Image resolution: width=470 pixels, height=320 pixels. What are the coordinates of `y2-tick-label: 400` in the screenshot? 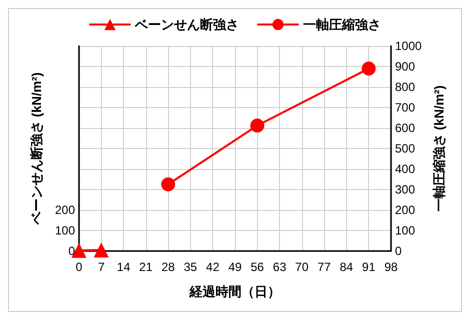 It's located at (405, 169).